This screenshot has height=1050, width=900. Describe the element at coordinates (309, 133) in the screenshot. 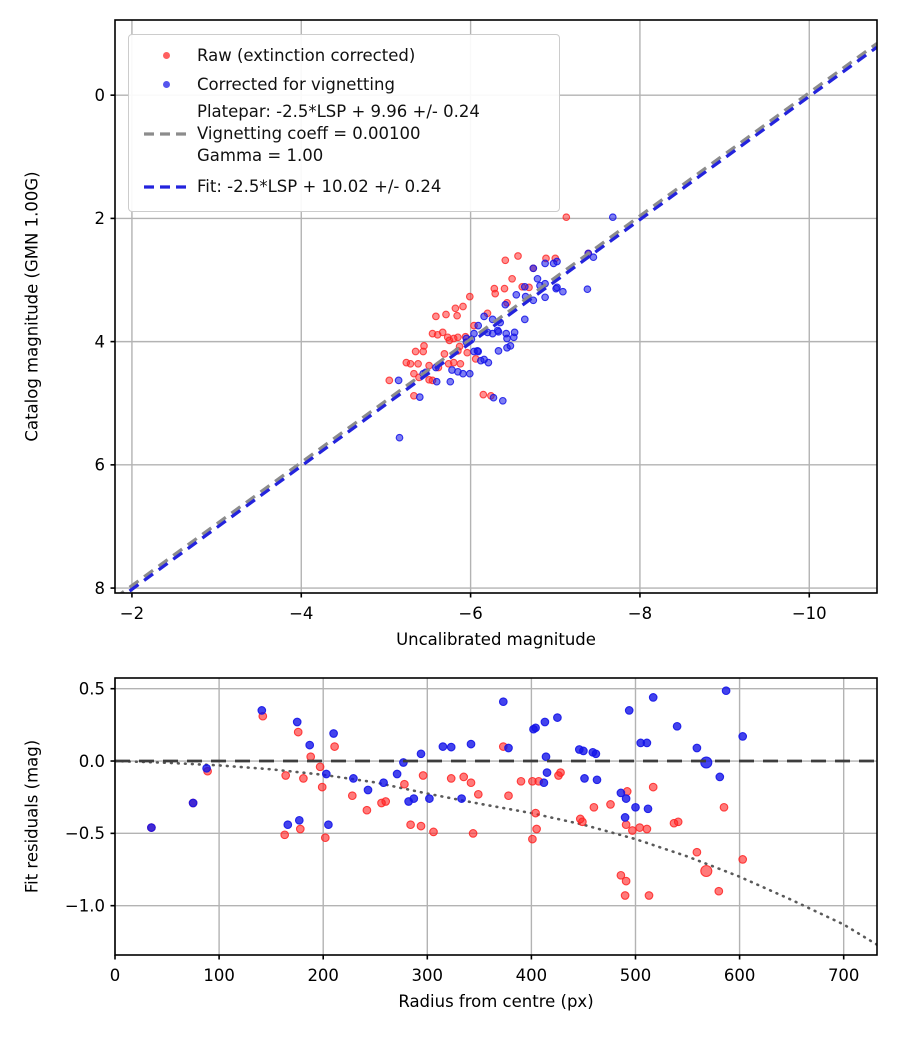

I see `legend-platepar-line2: Vignetting coeff = 0.00100` at that location.